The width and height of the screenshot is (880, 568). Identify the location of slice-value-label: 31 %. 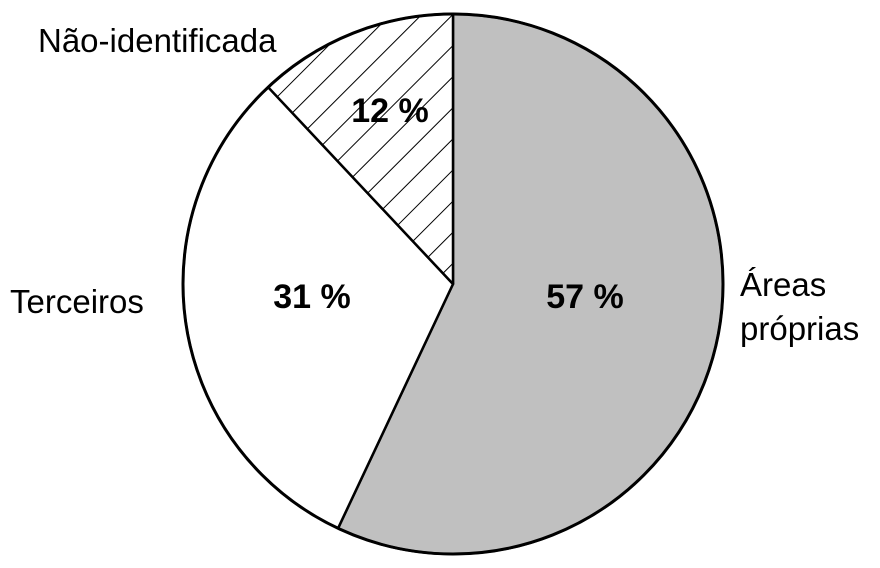
(312, 297).